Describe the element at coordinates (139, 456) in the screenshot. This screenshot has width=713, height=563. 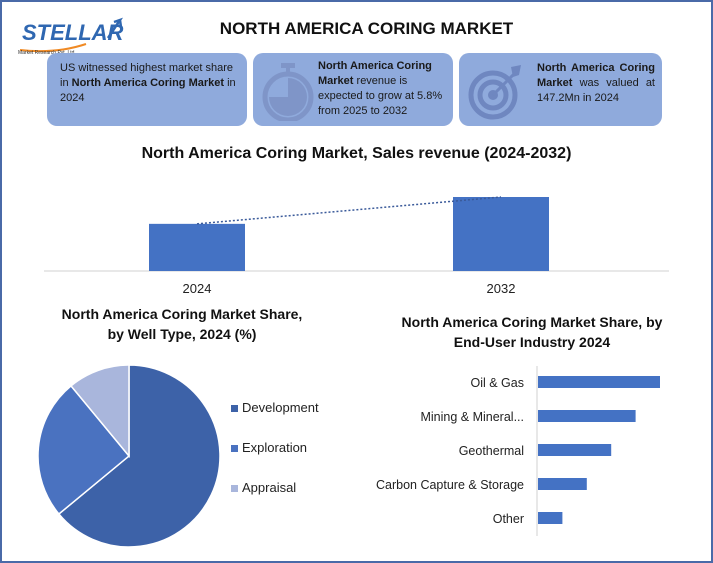
I see `pie-slice-development` at that location.